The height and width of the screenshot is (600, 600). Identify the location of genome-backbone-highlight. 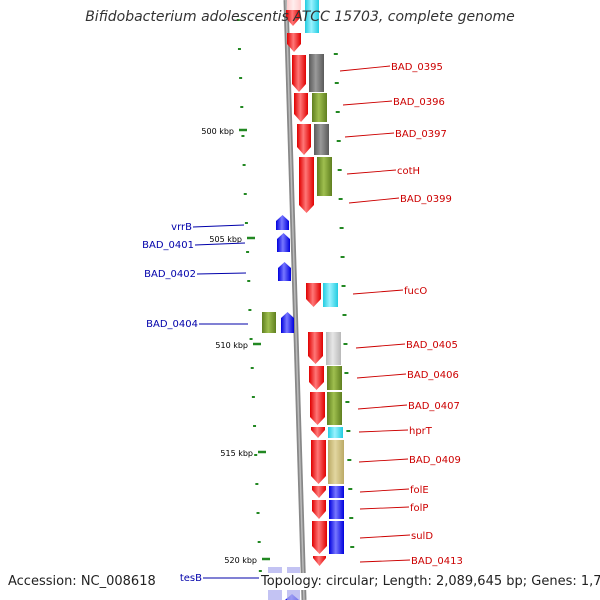
(295, 300).